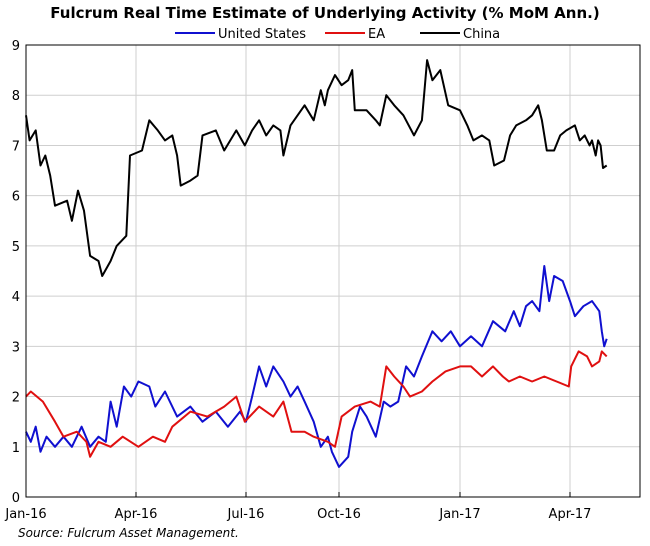 This screenshot has height=546, width=650. What do you see at coordinates (16, 448) in the screenshot?
I see `y-tick-label: 1` at bounding box center [16, 448].